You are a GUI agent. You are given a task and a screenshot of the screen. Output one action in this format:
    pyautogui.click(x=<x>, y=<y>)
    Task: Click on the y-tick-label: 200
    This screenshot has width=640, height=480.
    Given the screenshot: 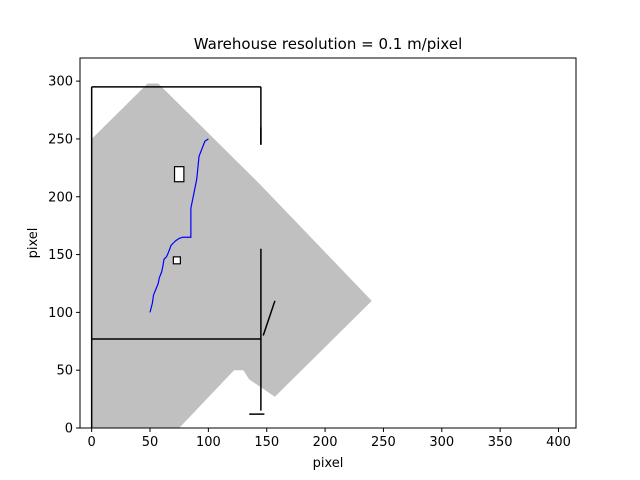 What is the action you would take?
    pyautogui.click(x=60, y=197)
    